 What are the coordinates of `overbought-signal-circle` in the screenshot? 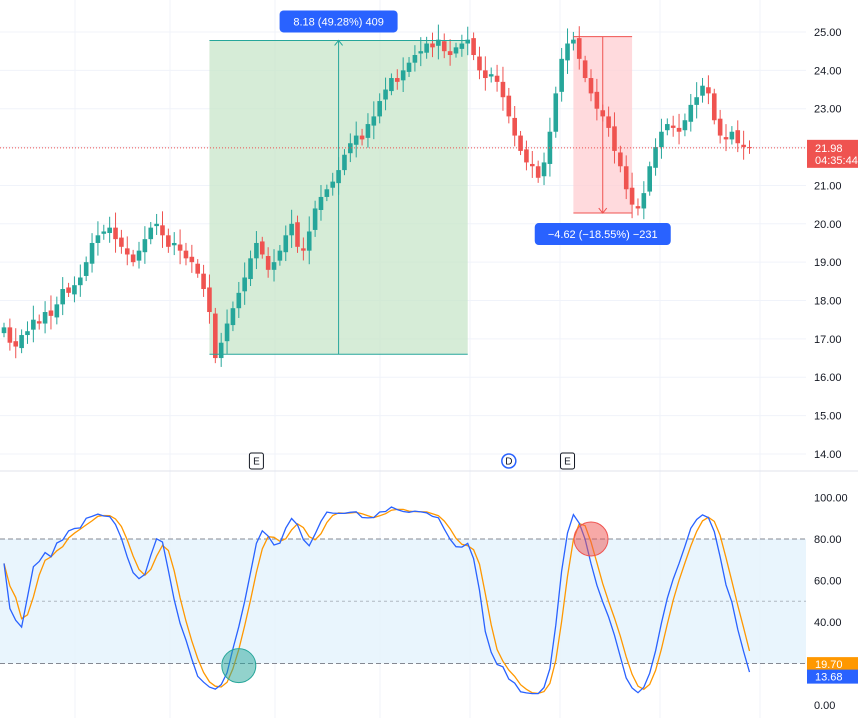 It's located at (591, 539).